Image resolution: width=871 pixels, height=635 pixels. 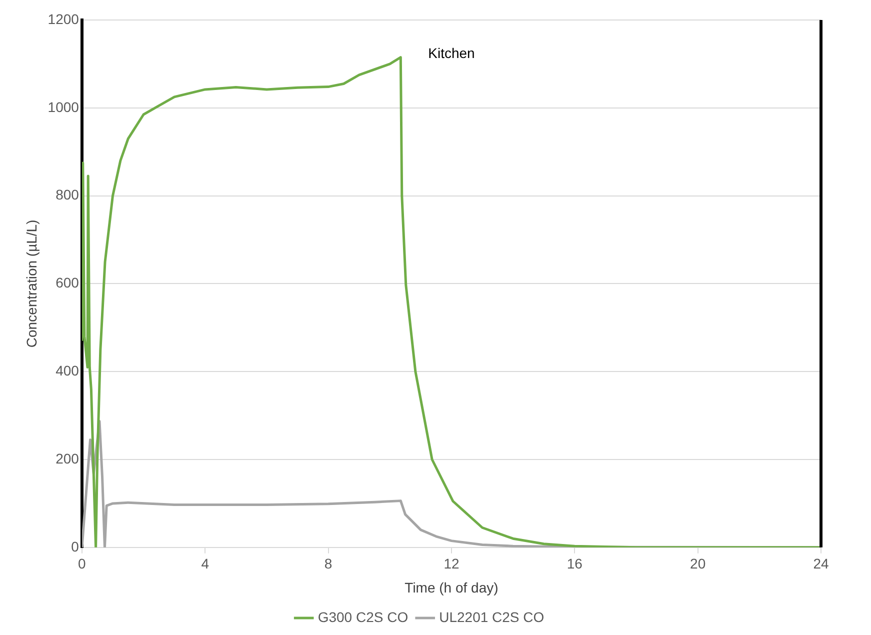 What do you see at coordinates (68, 194) in the screenshot?
I see `y-tick-label: 800` at bounding box center [68, 194].